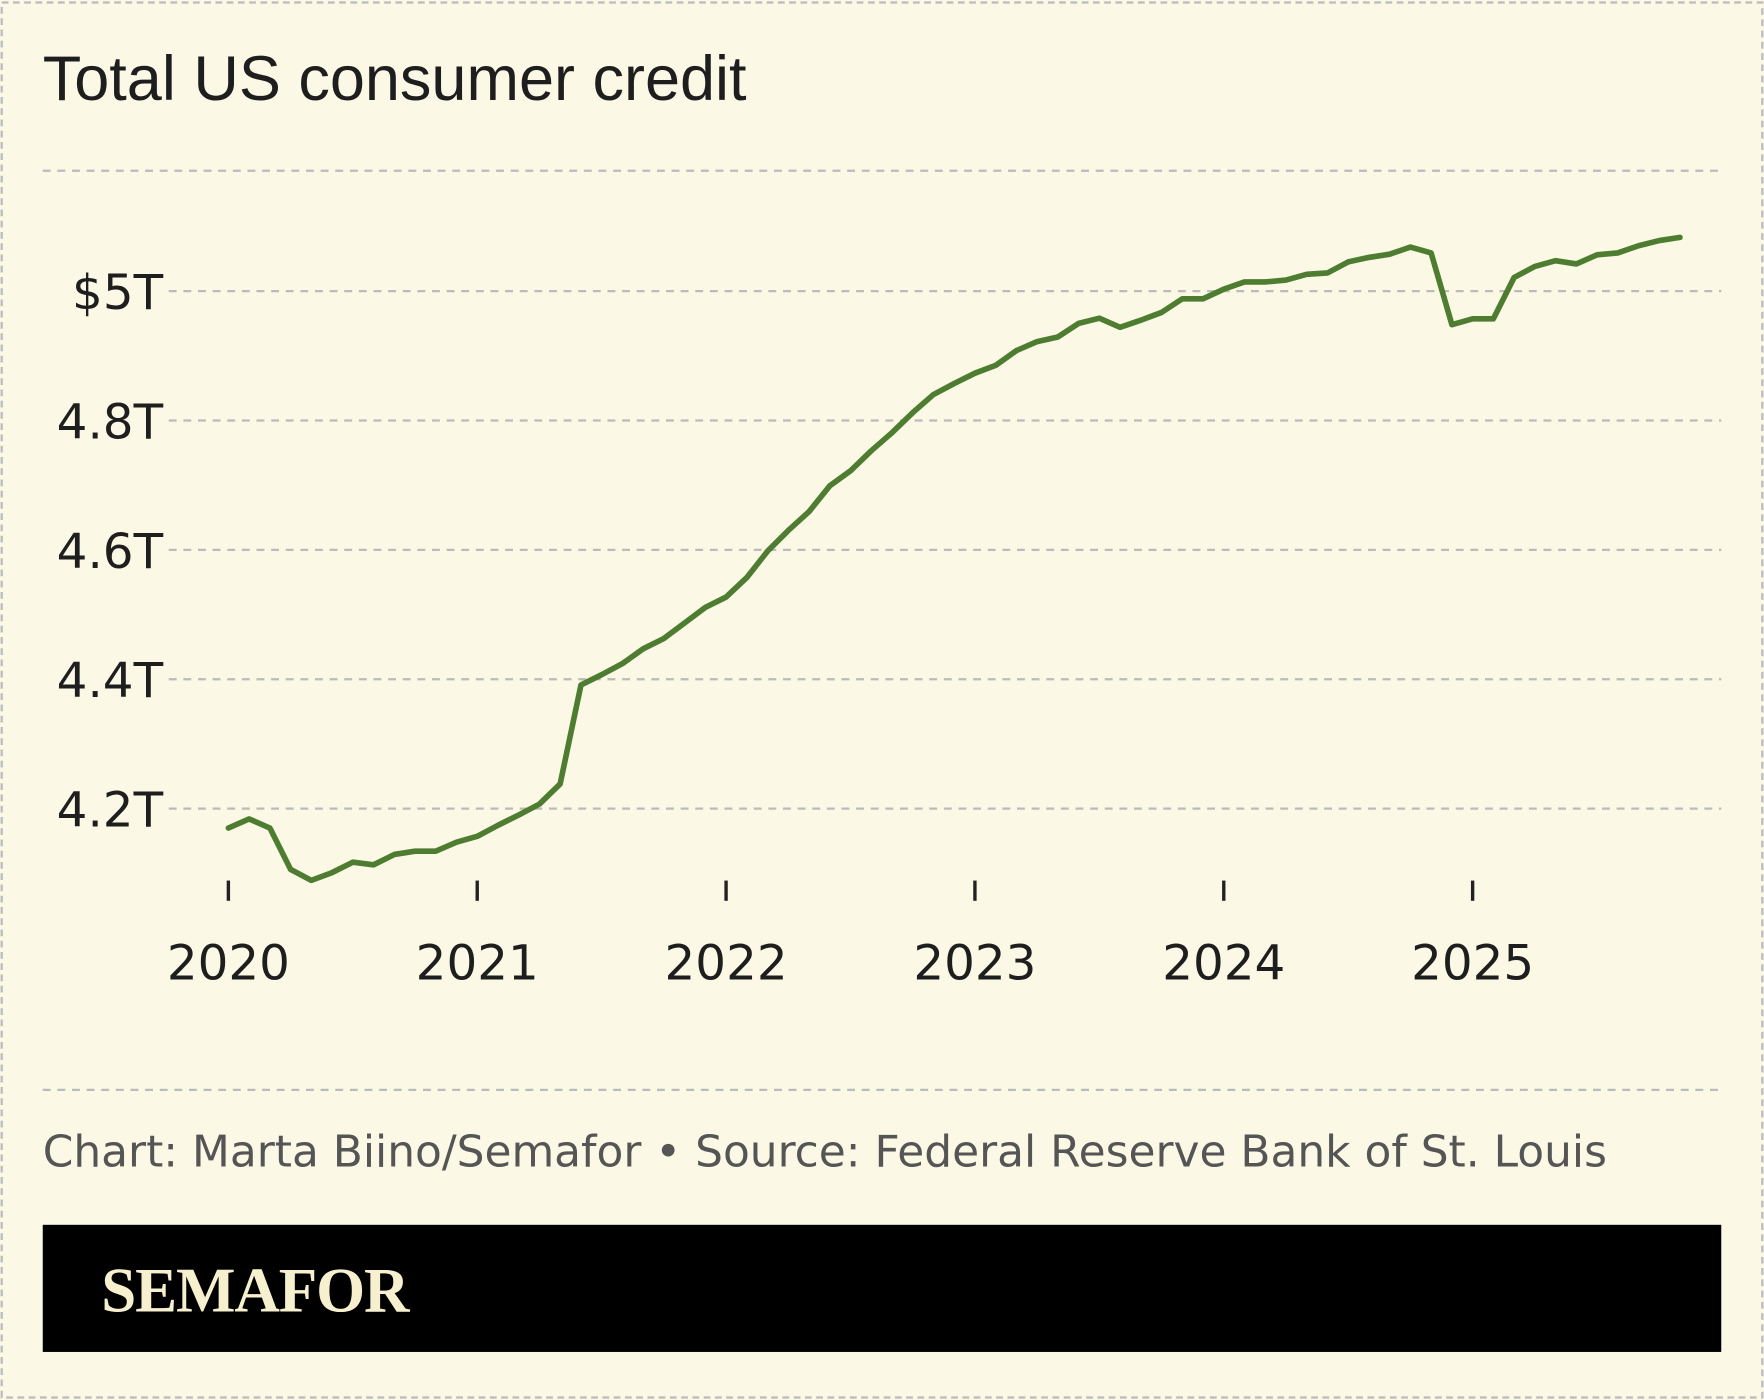 The image size is (1764, 1400). What do you see at coordinates (974, 964) in the screenshot?
I see `x-tick-label: 2023` at bounding box center [974, 964].